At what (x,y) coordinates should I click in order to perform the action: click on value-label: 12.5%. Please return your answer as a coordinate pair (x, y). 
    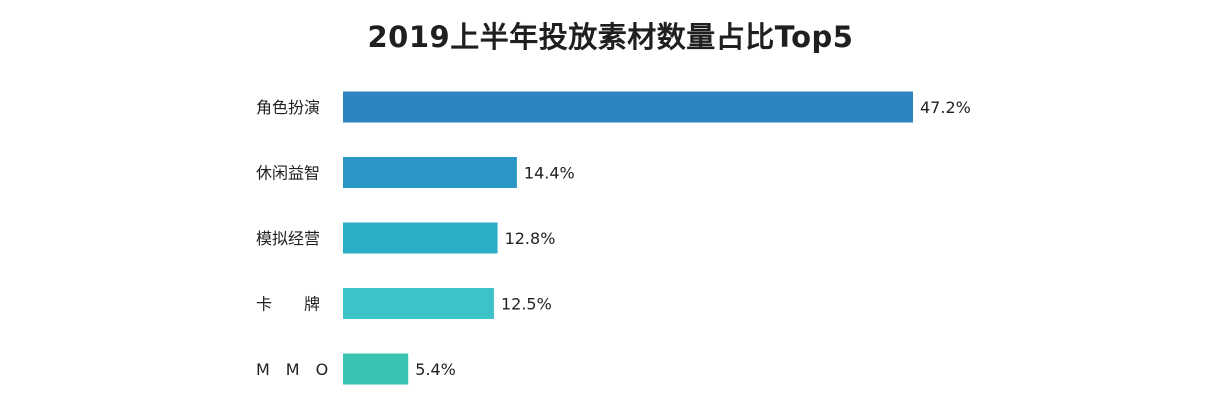
    Looking at the image, I should click on (526, 304).